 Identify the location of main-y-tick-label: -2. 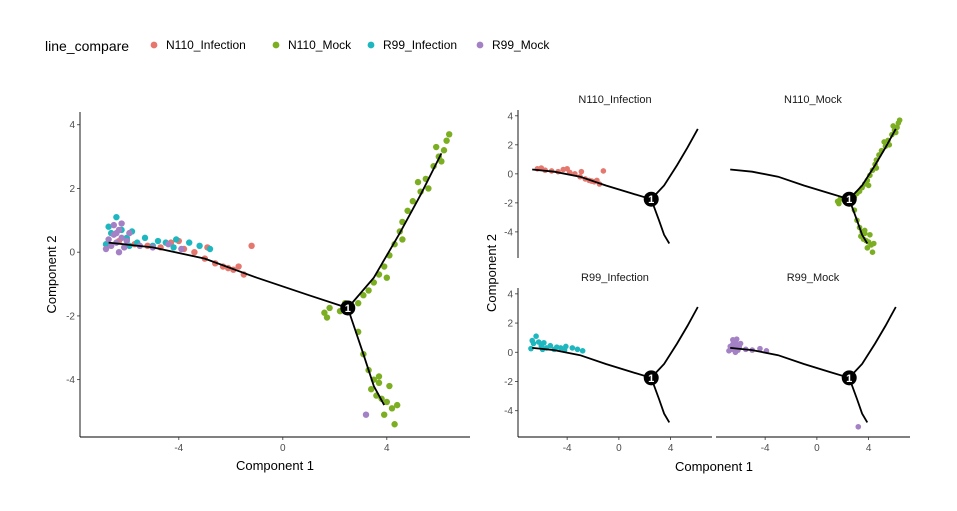
(70, 316).